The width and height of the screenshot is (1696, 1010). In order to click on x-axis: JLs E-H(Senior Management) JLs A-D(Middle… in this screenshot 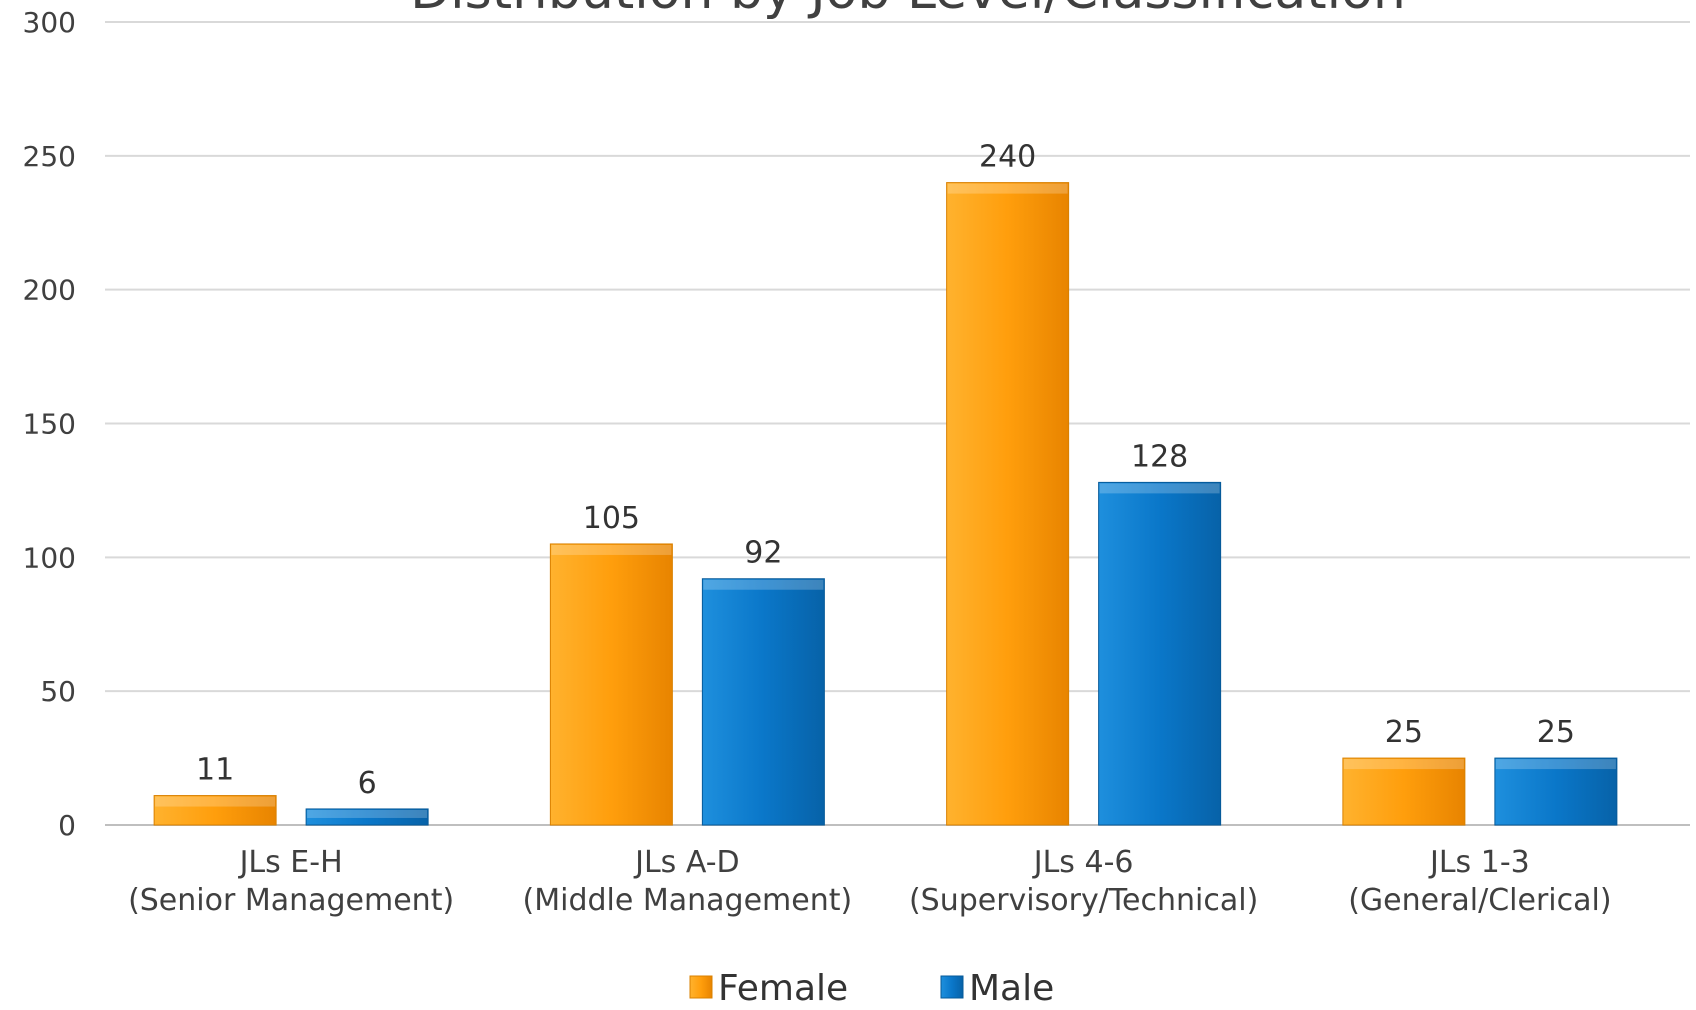, I will do `click(869, 881)`.